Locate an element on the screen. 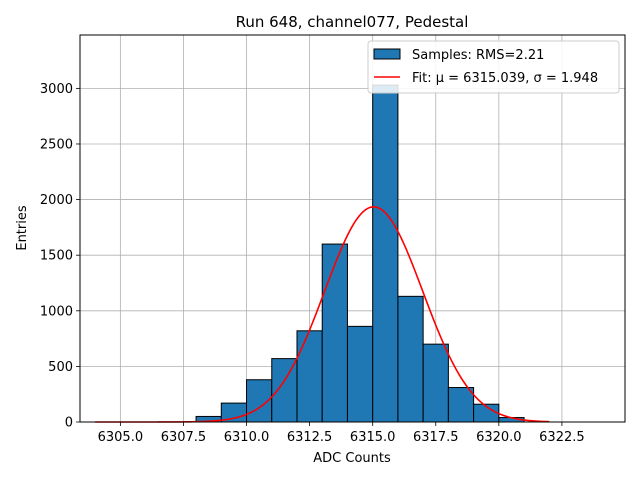 This screenshot has height=480, width=640. x-tick-label: 6312.5 is located at coordinates (310, 437).